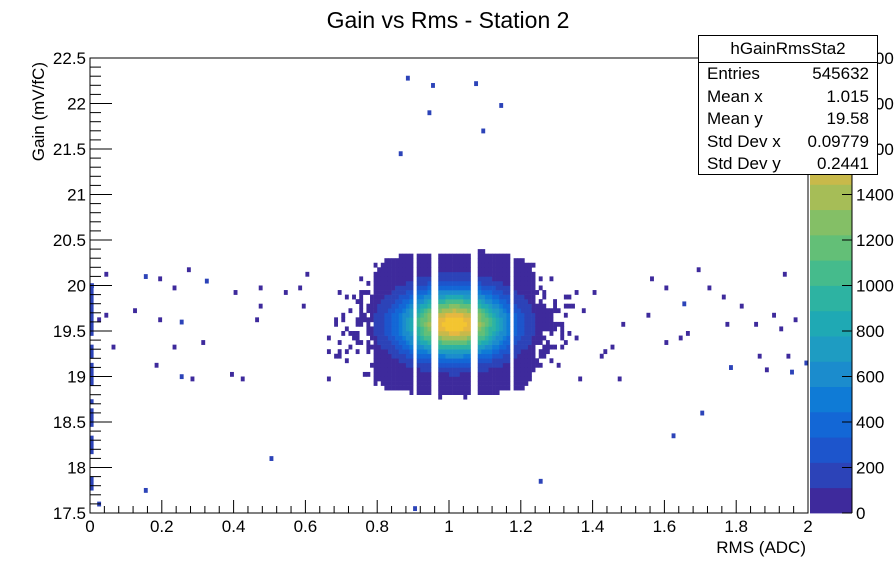  What do you see at coordinates (69, 149) in the screenshot?
I see `y-tick-label: 21.5` at bounding box center [69, 149].